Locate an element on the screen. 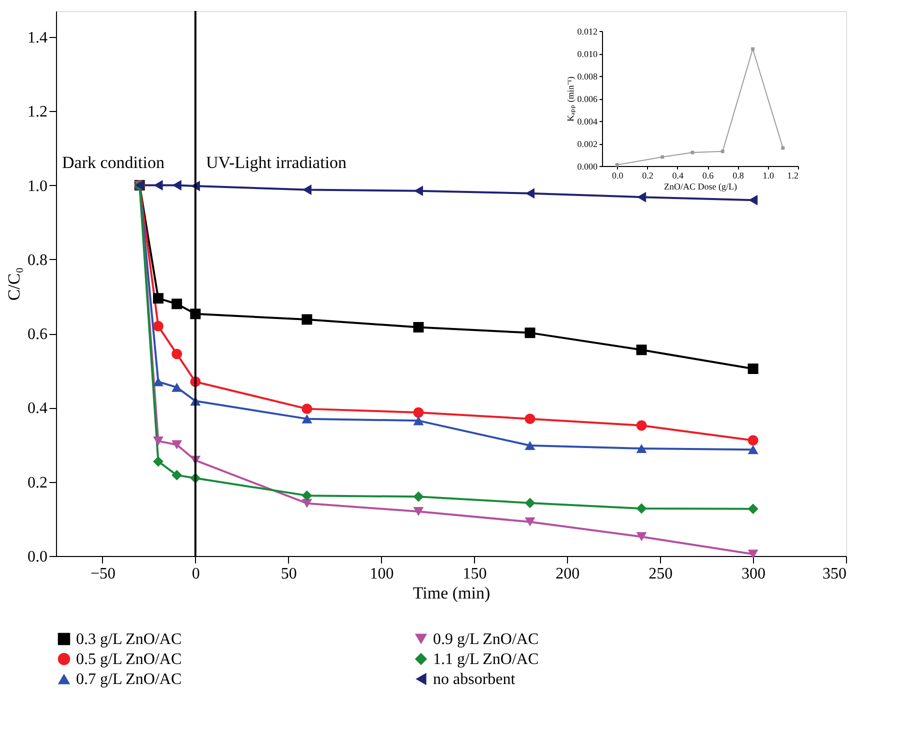 This screenshot has width=903, height=737. y-tick-label: 0.8 is located at coordinates (38, 260).